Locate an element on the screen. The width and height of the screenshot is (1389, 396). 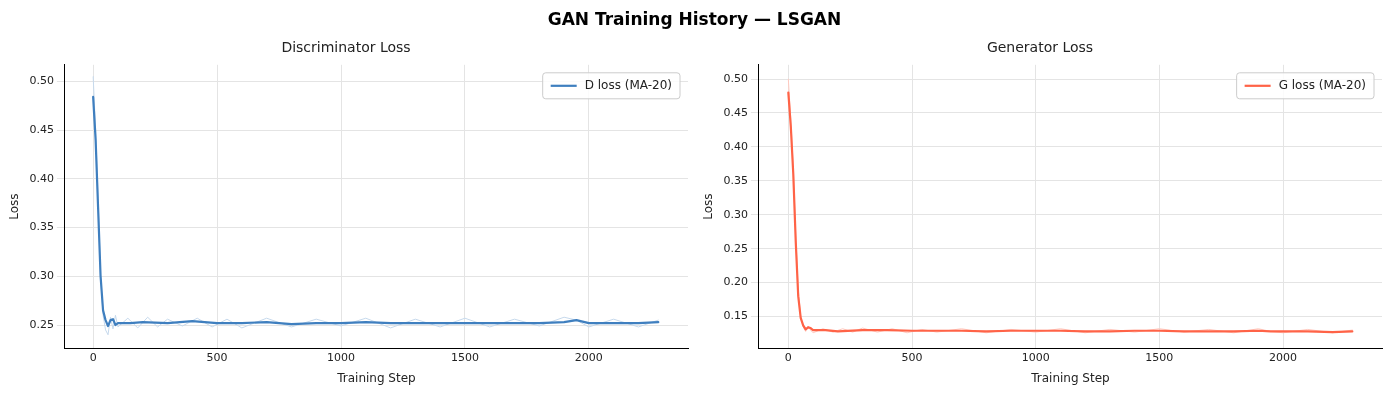
legend-label: G loss (MA-20) is located at coordinates (1322, 84).